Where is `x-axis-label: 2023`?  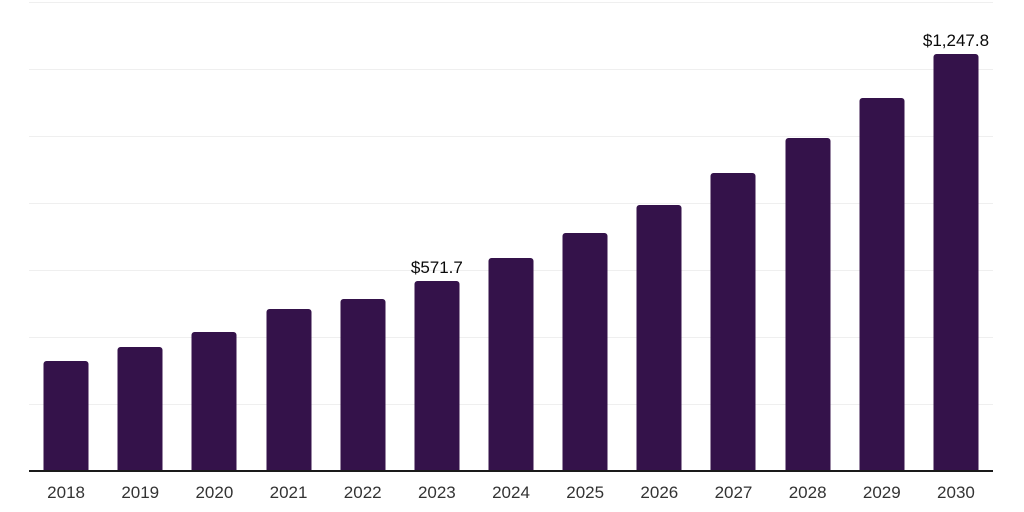
x-axis-label: 2023 is located at coordinates (436, 492).